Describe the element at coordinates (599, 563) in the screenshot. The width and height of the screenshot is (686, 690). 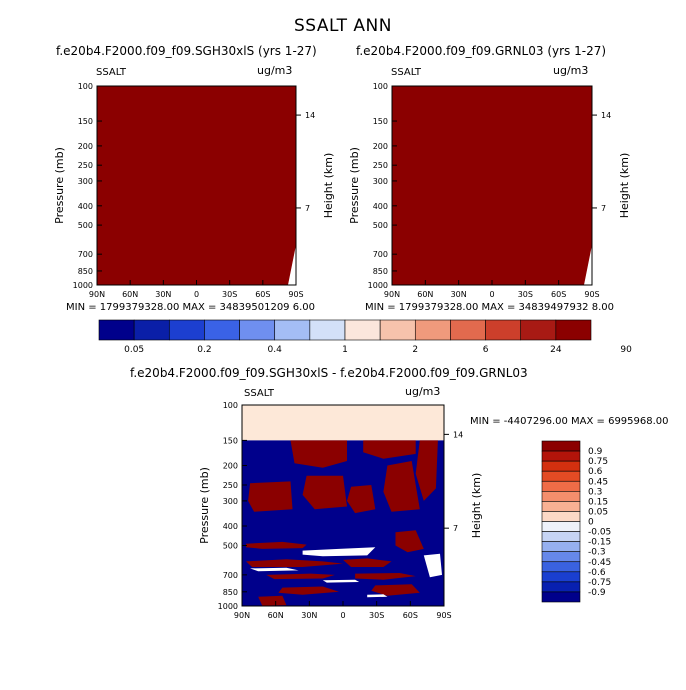
I see `diff-colorbar-label: -0.45` at that location.